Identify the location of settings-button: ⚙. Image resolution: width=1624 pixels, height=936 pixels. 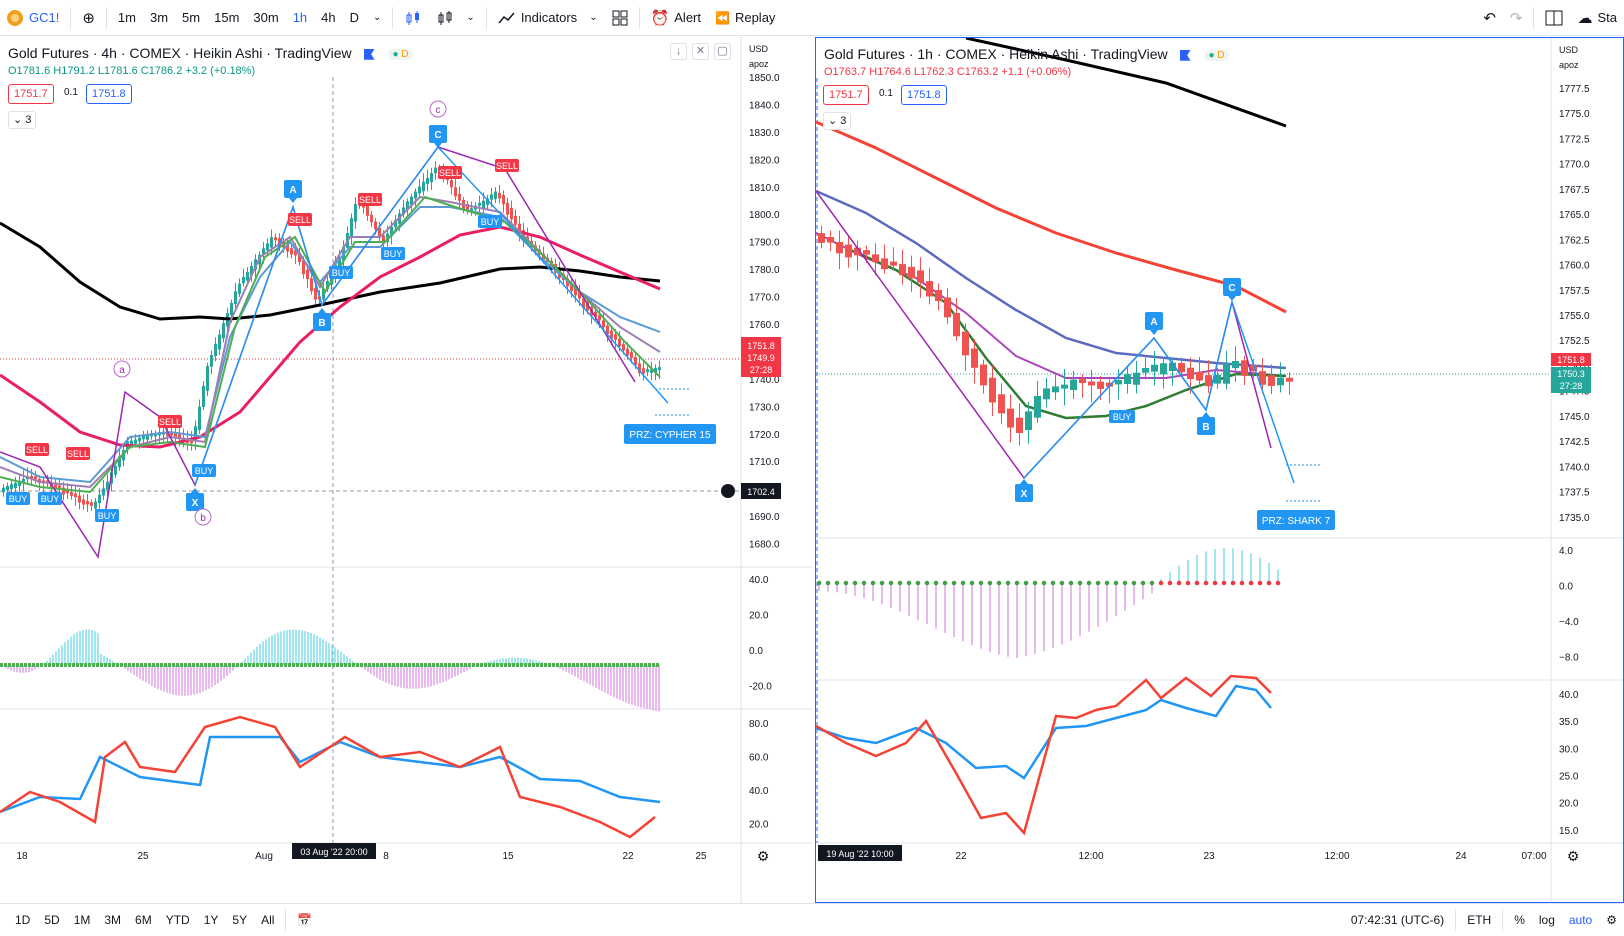
(1611, 920).